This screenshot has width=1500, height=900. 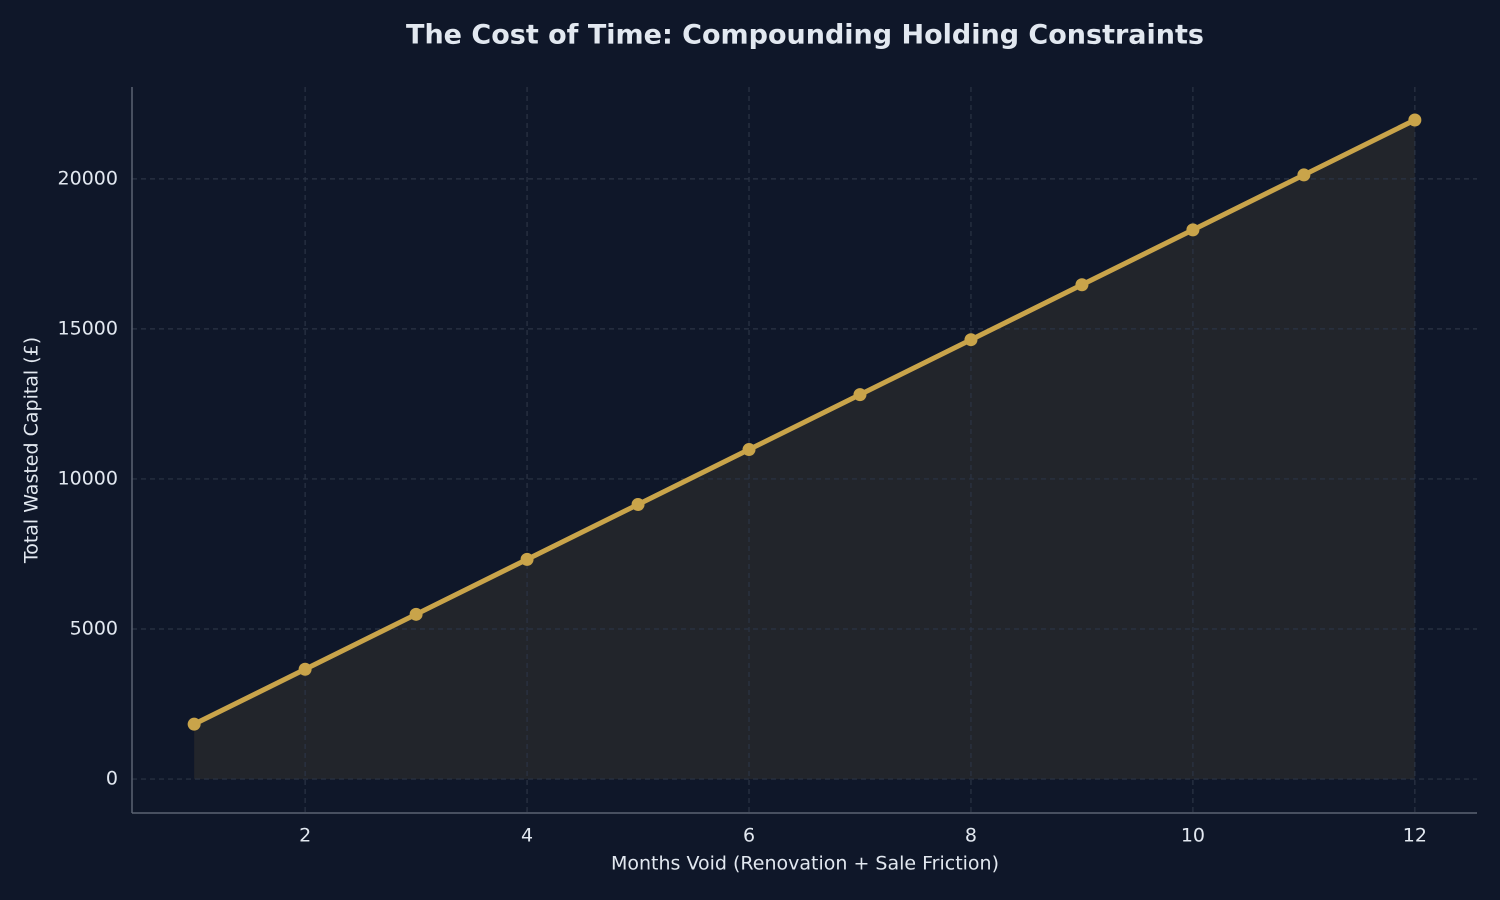 What do you see at coordinates (749, 836) in the screenshot?
I see `x-tick-label: 6` at bounding box center [749, 836].